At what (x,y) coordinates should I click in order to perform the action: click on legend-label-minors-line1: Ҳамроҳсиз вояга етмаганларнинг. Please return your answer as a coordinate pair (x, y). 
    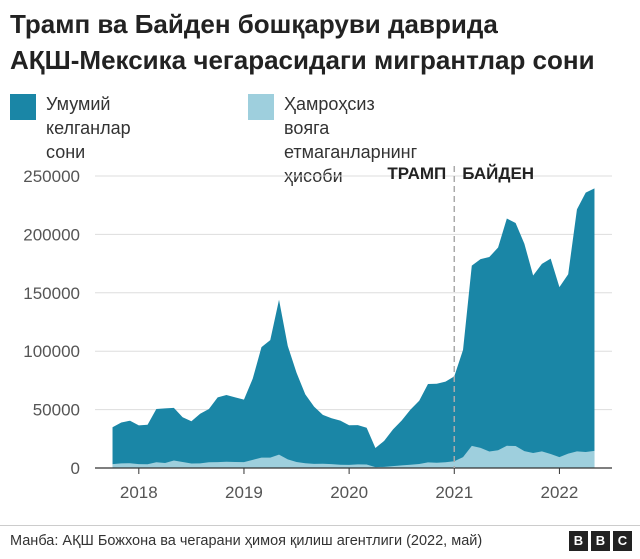
    Looking at the image, I should click on (351, 128).